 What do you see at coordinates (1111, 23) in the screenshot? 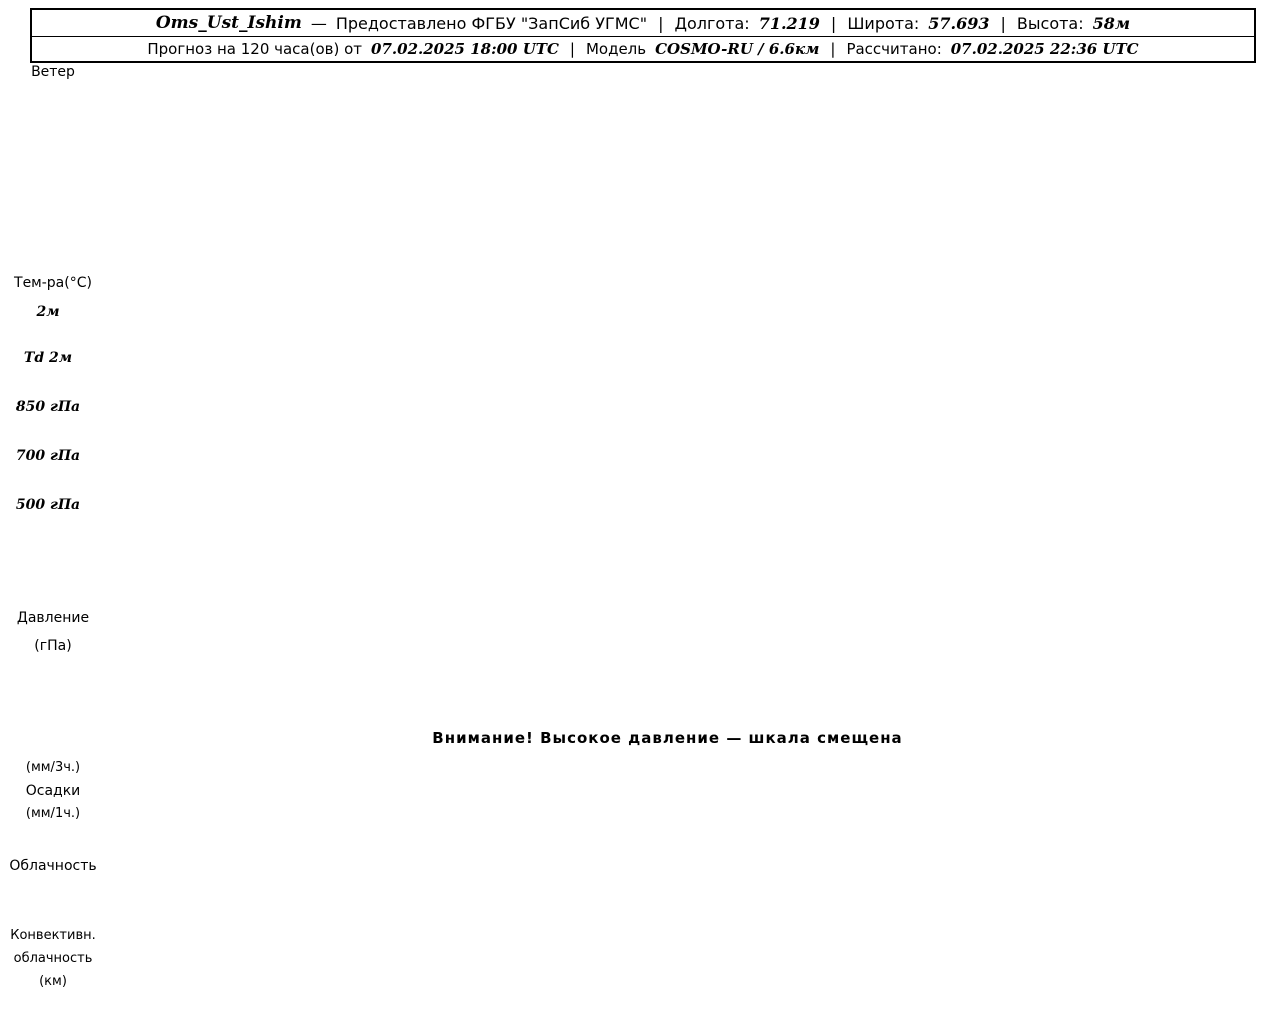
I see `altitude-value: 58м` at bounding box center [1111, 23].